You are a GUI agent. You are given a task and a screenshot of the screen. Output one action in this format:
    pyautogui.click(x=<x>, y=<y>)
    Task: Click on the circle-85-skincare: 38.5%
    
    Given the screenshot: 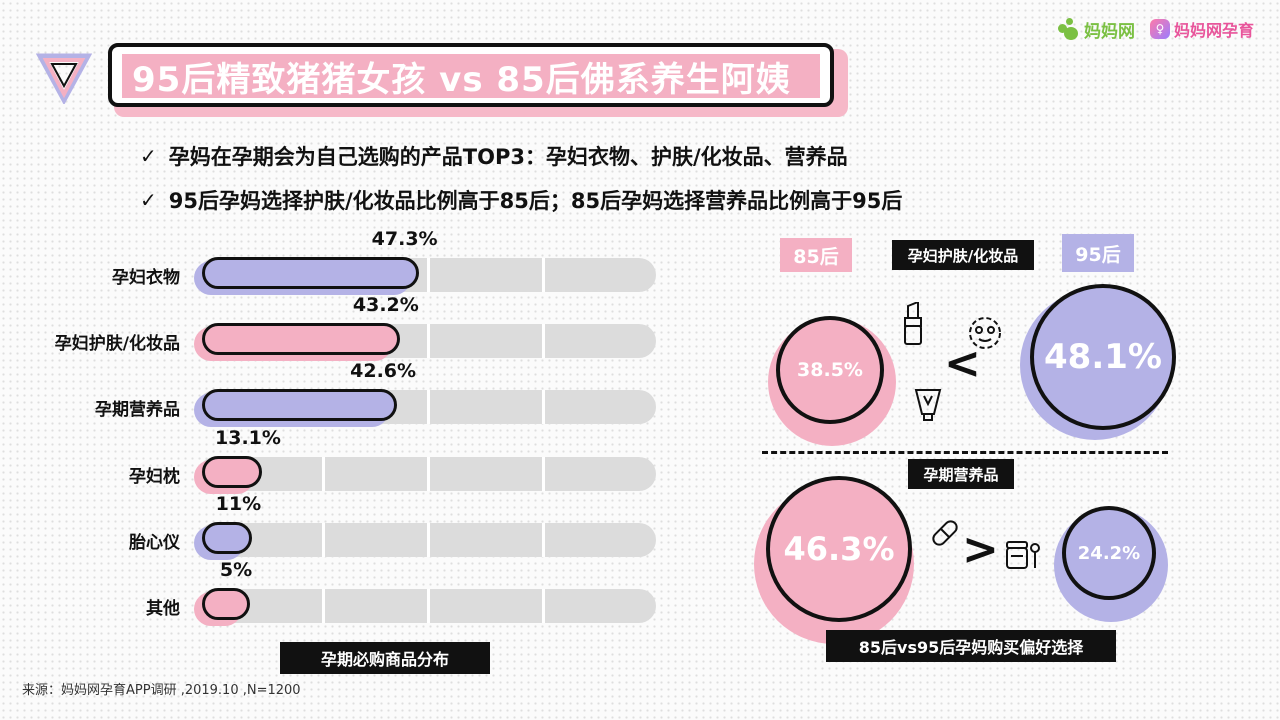 What is the action you would take?
    pyautogui.click(x=830, y=370)
    